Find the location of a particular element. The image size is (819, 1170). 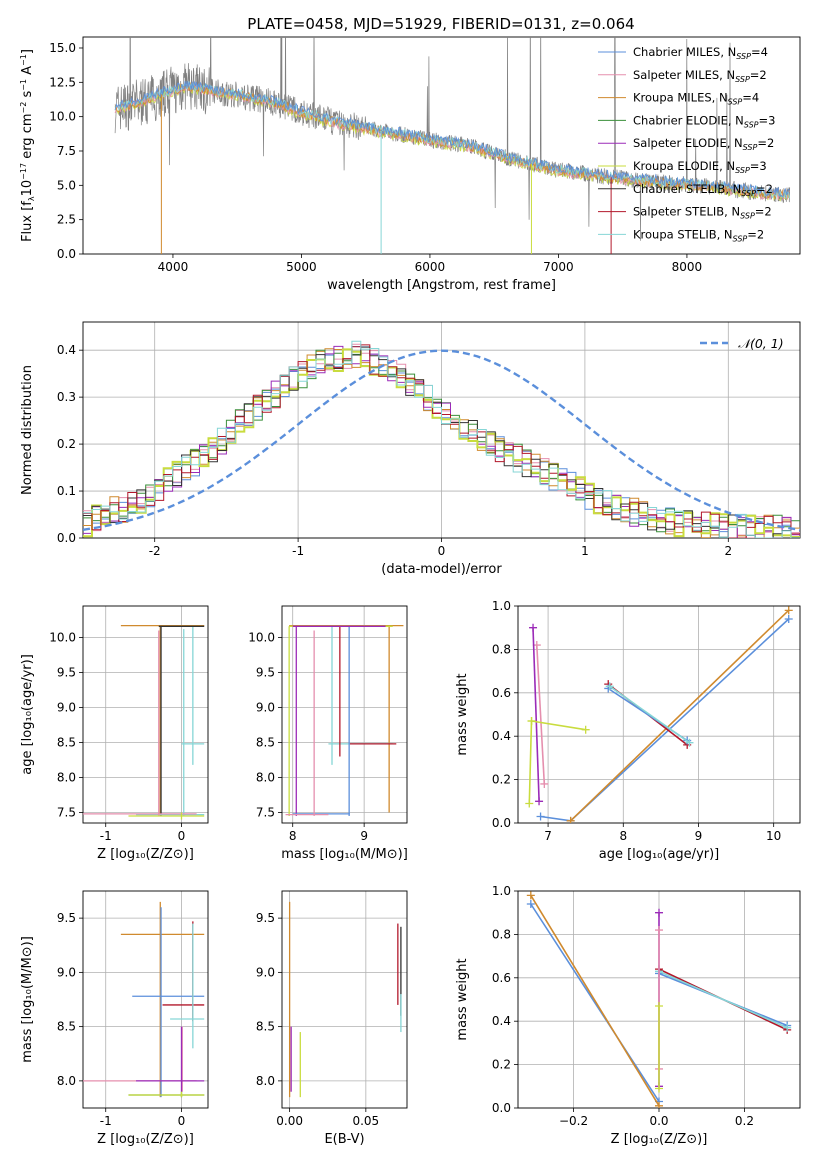

y-axis-label: Normed distribution is located at coordinates (27, 430).